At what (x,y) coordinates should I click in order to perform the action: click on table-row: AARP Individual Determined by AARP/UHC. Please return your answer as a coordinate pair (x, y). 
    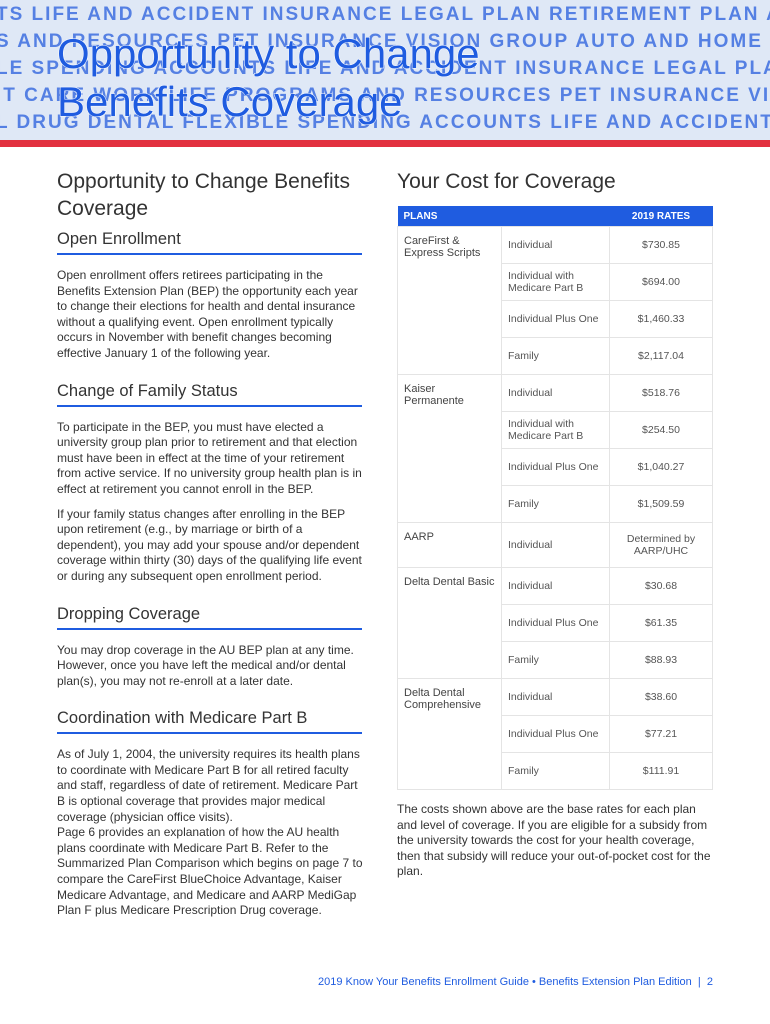
    Looking at the image, I should click on (555, 545).